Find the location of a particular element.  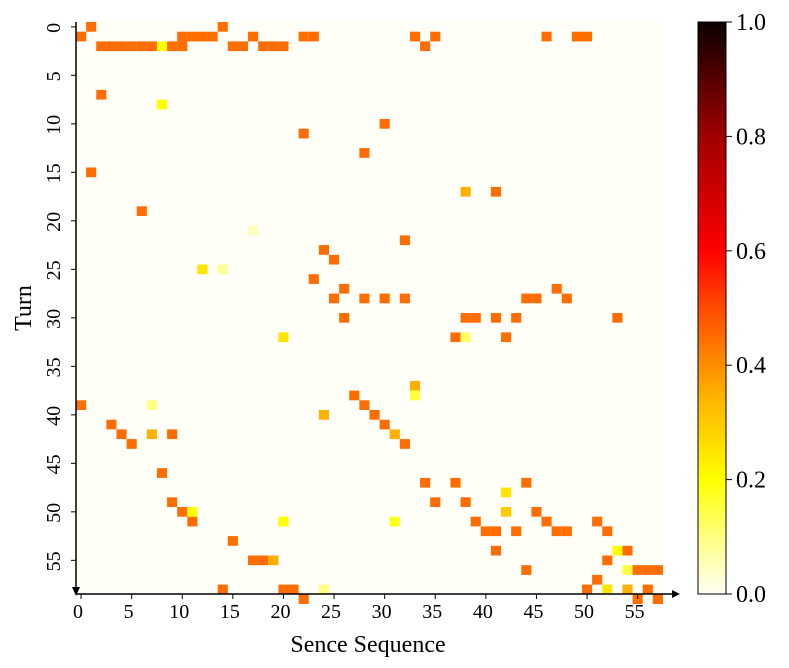

y-tick-label: 10 is located at coordinates (54, 125).